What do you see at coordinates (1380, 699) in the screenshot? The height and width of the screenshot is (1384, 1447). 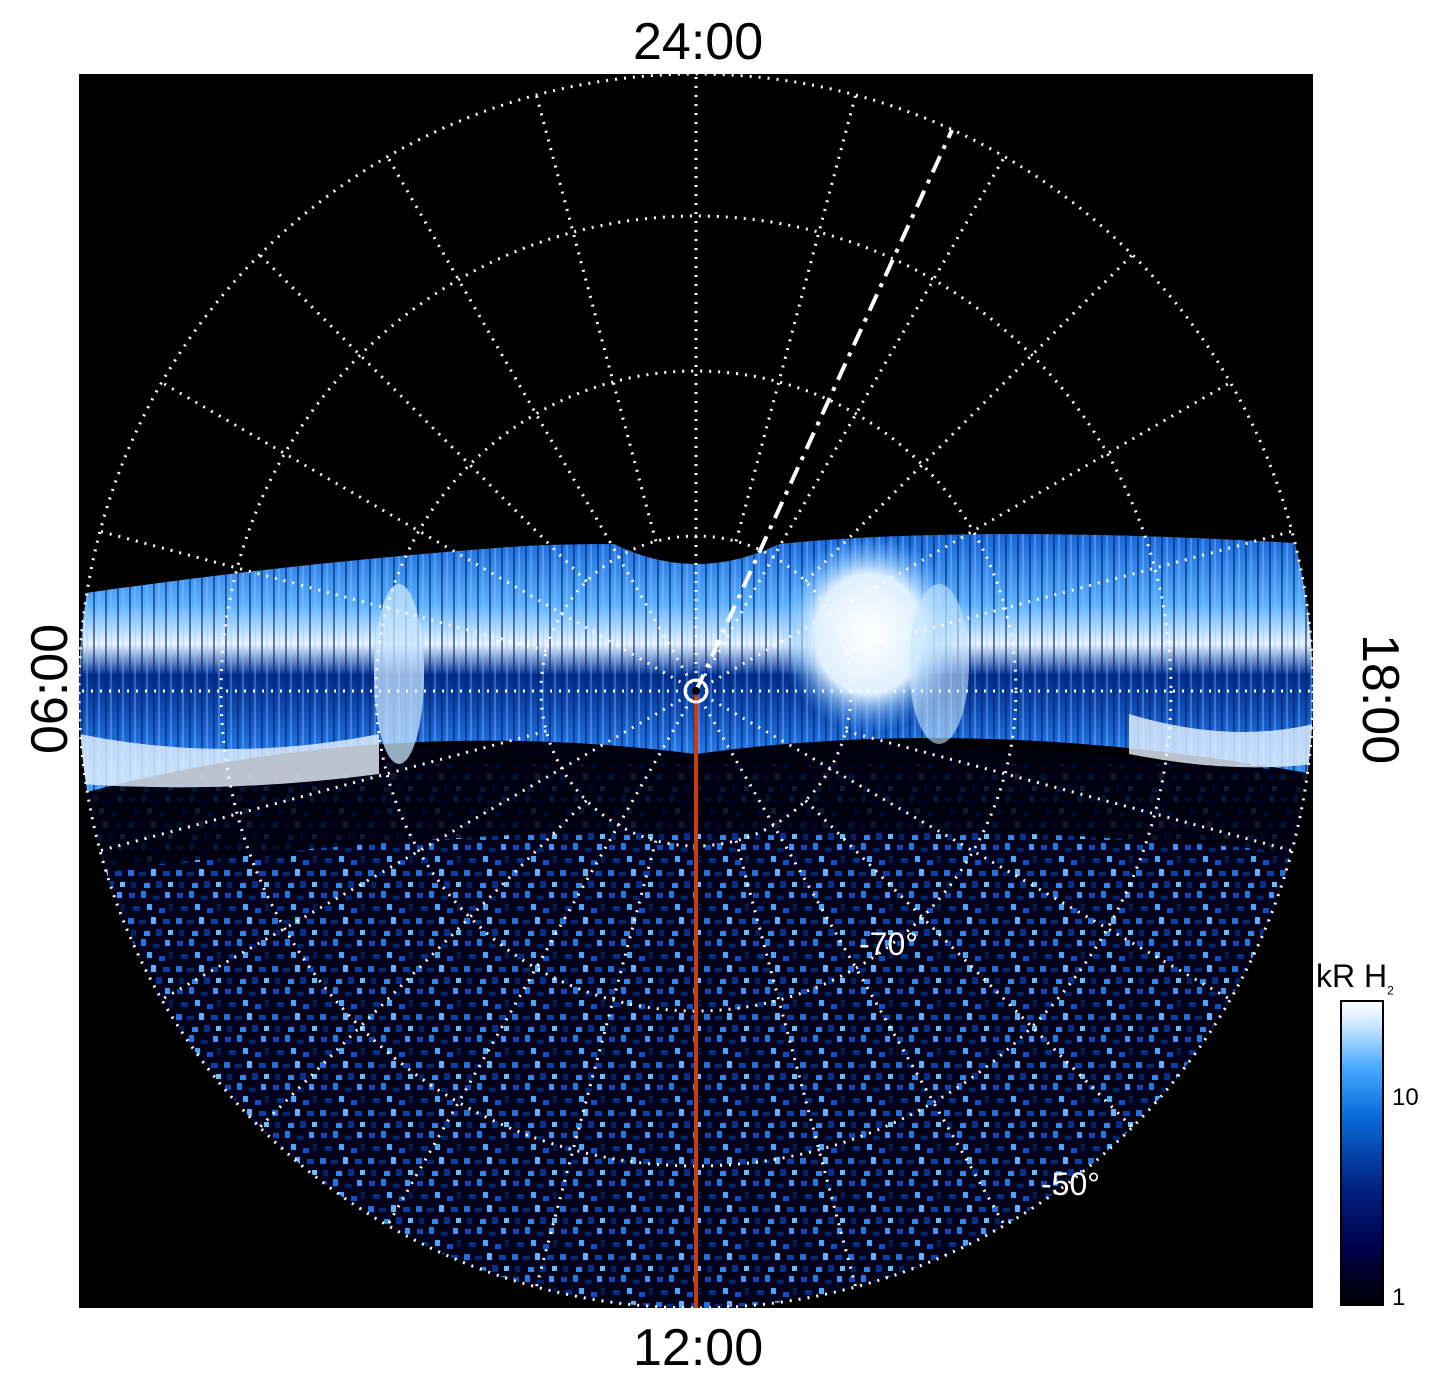 I see `label-18h: 18:00` at bounding box center [1380, 699].